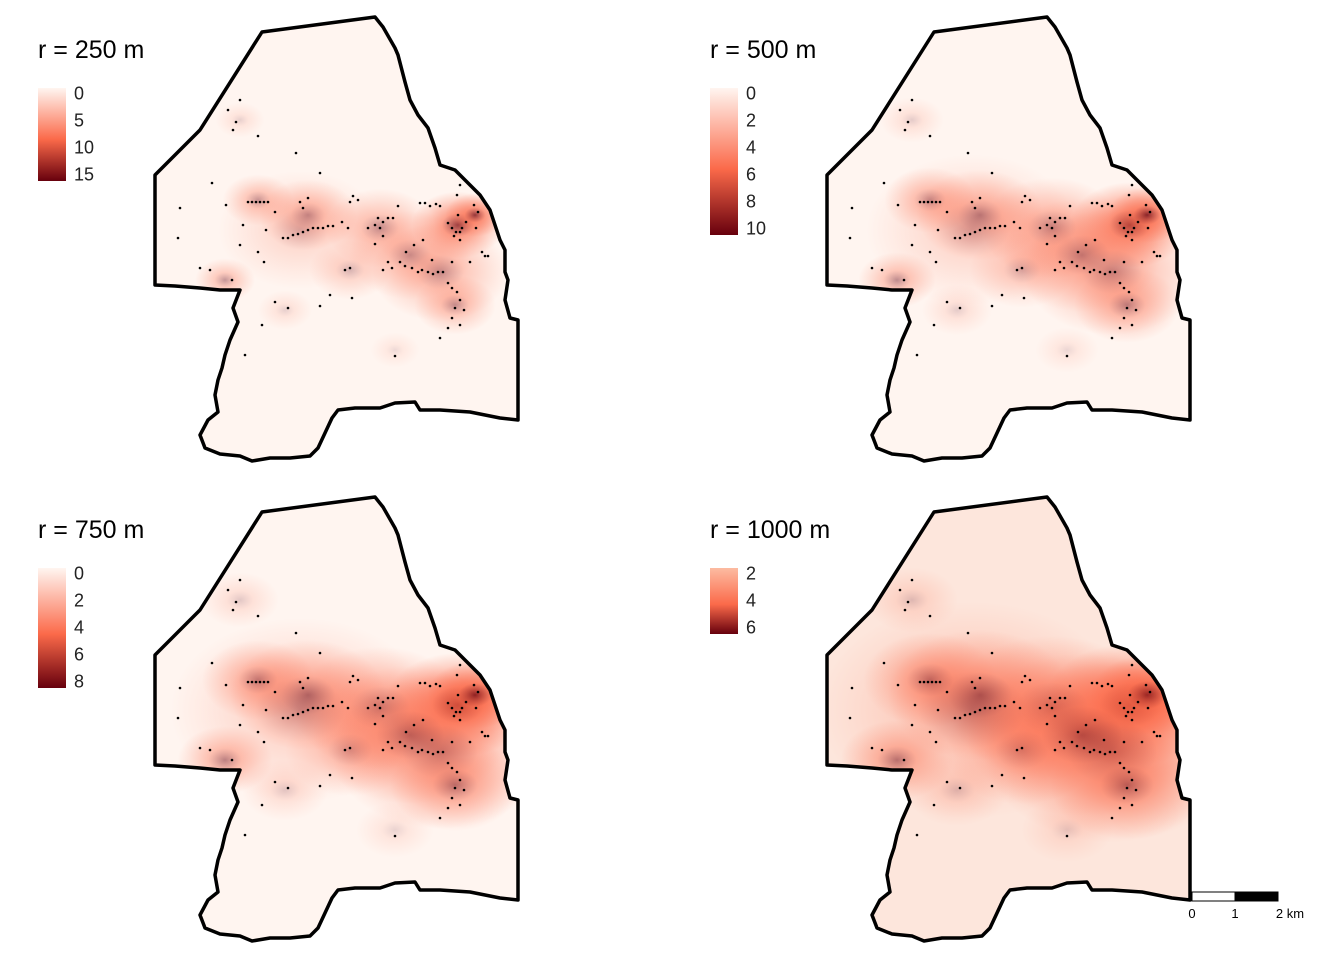 This screenshot has height=960, width=1344. I want to click on legend-tick-label: 10, so click(84, 147).